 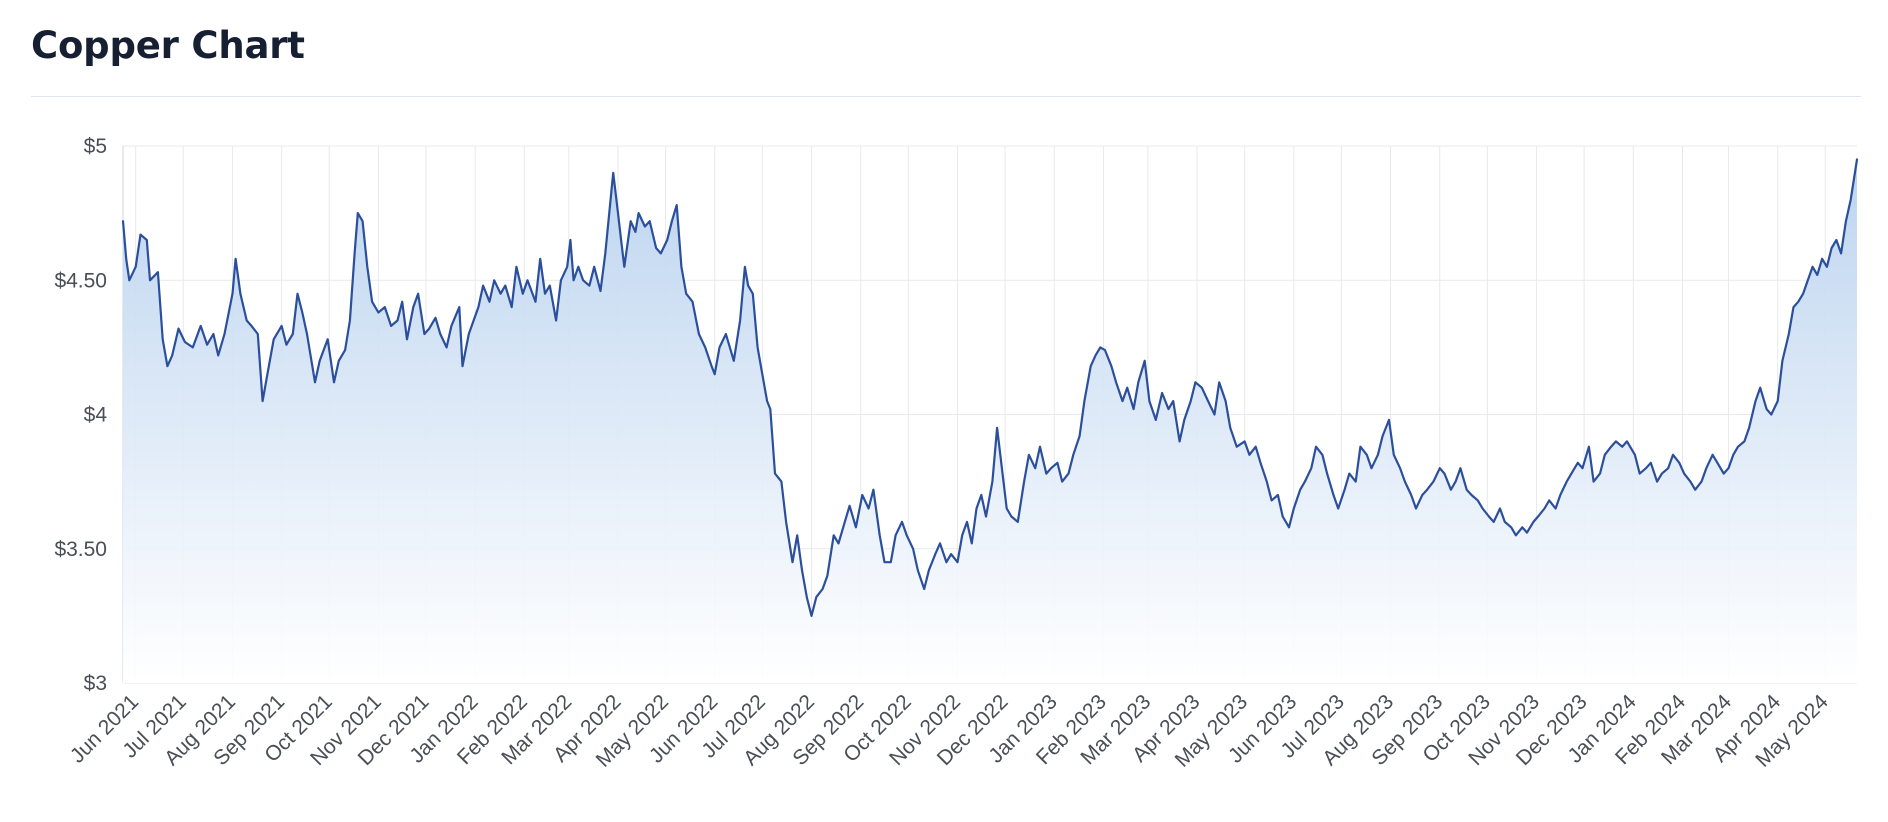 What do you see at coordinates (96, 415) in the screenshot?
I see `y-tick-label: $4` at bounding box center [96, 415].